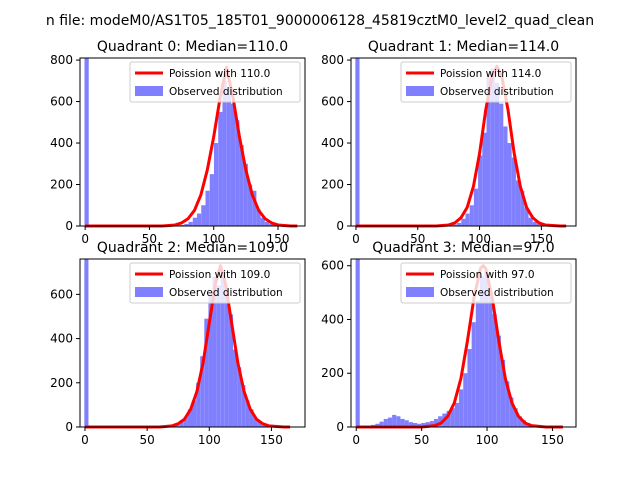  What do you see at coordinates (192, 47) in the screenshot?
I see `subplot-title: Quadrant 0: Median=110.0` at bounding box center [192, 47].